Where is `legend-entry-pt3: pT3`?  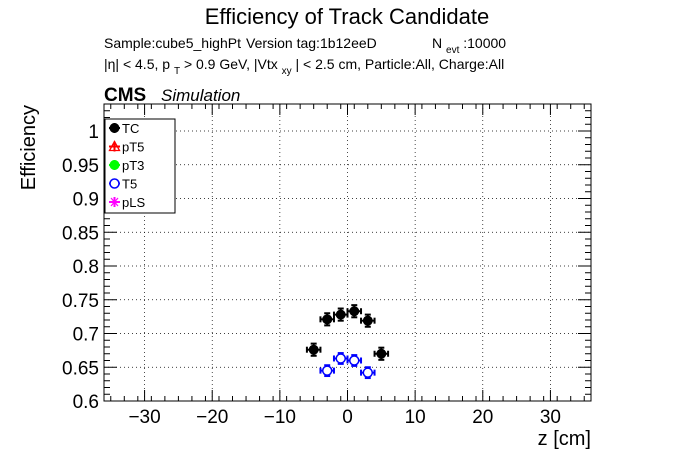
legend-entry-pt3: pT3 is located at coordinates (126, 165).